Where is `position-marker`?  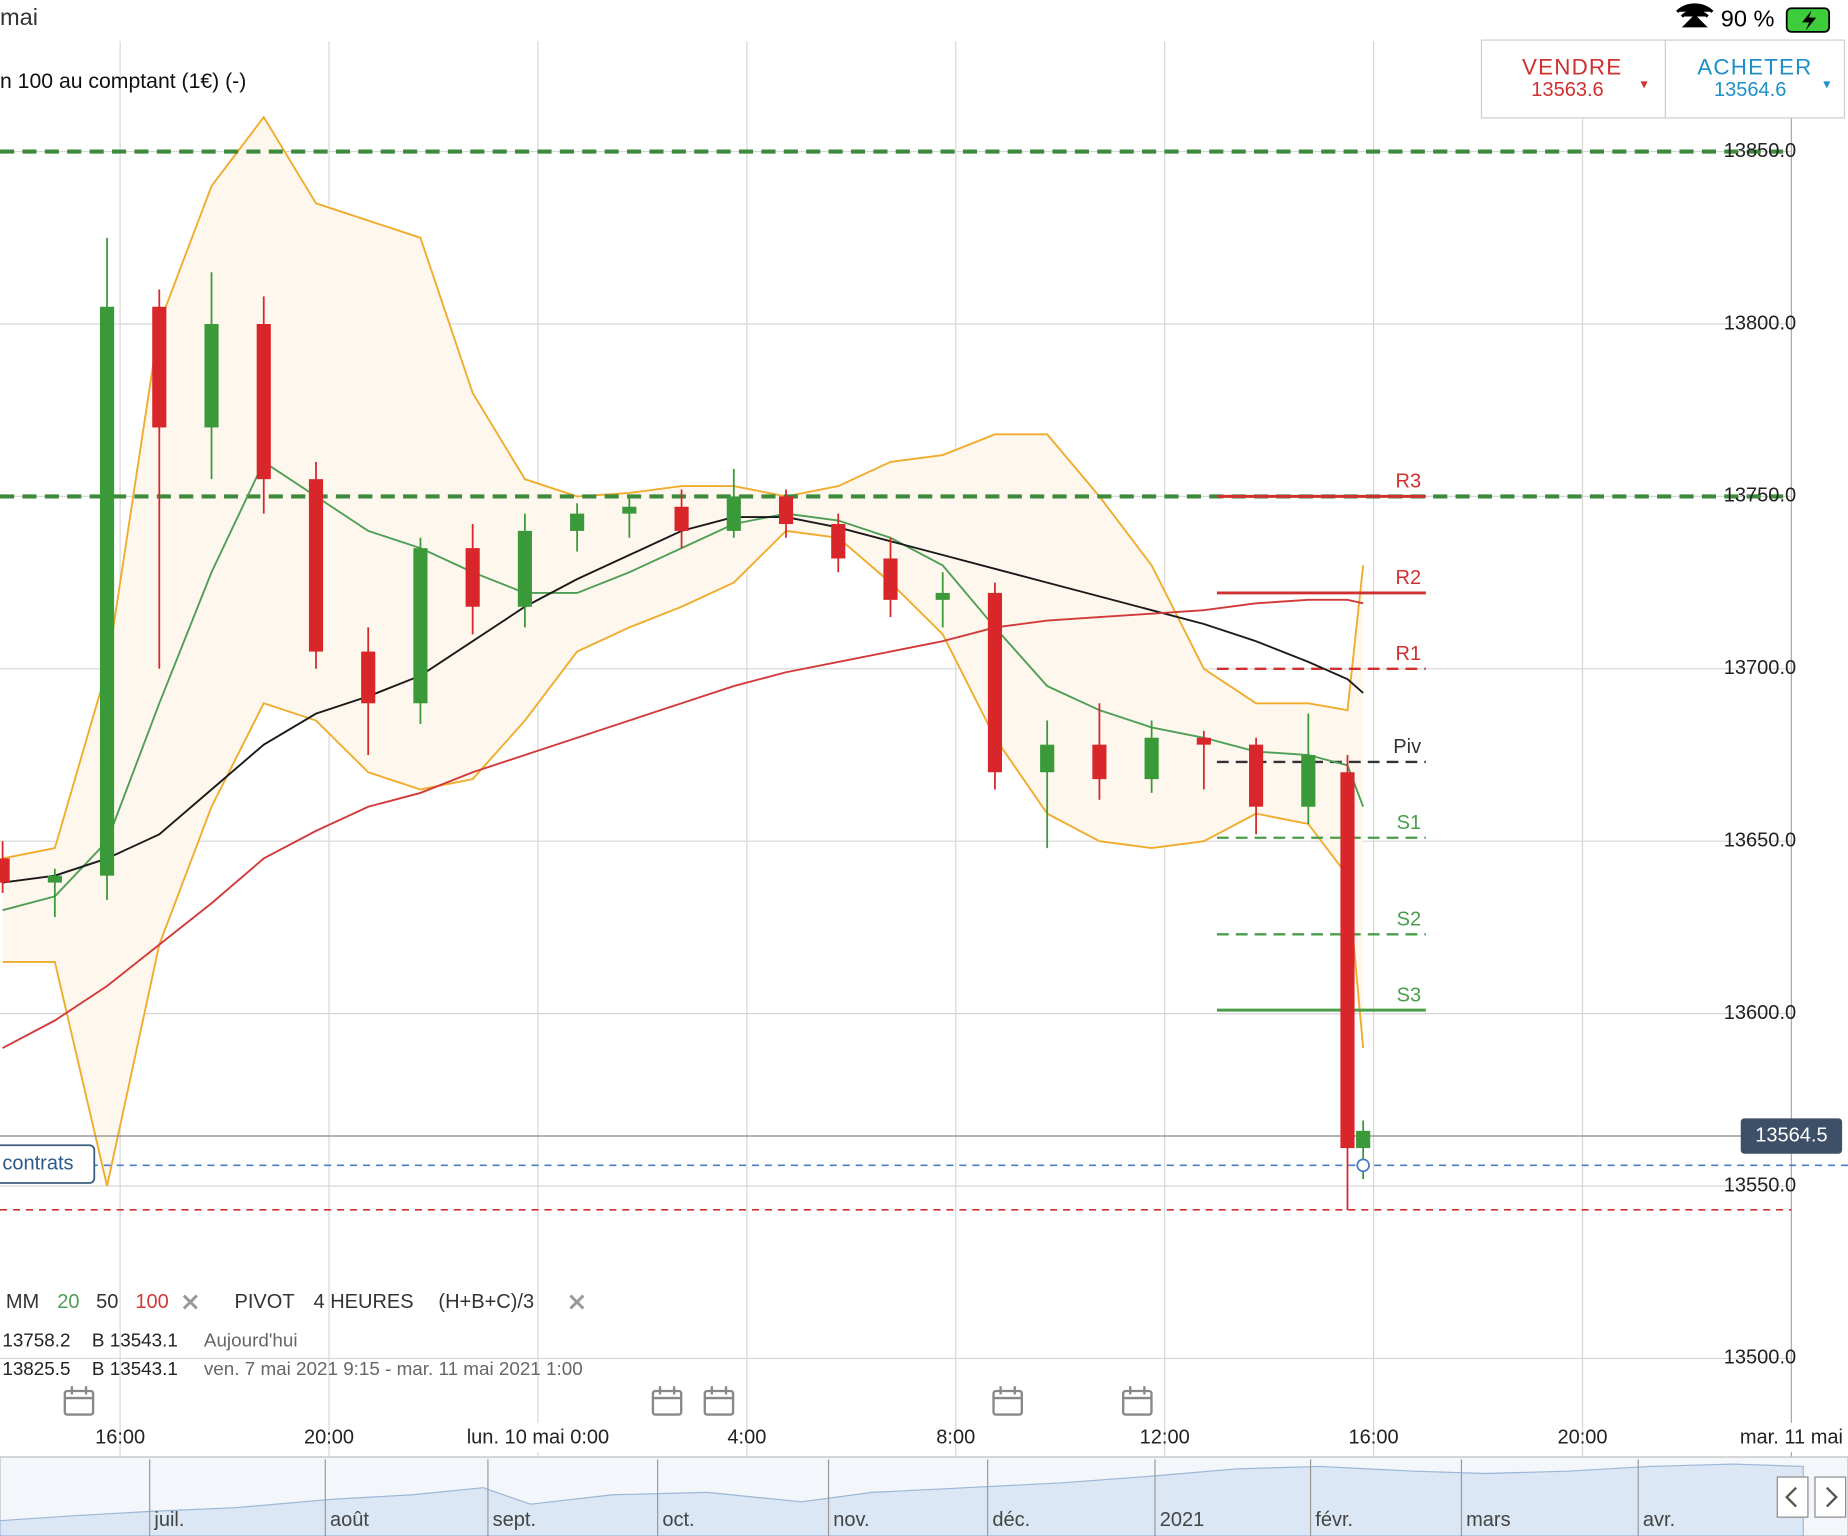
position-marker is located at coordinates (1363, 1165).